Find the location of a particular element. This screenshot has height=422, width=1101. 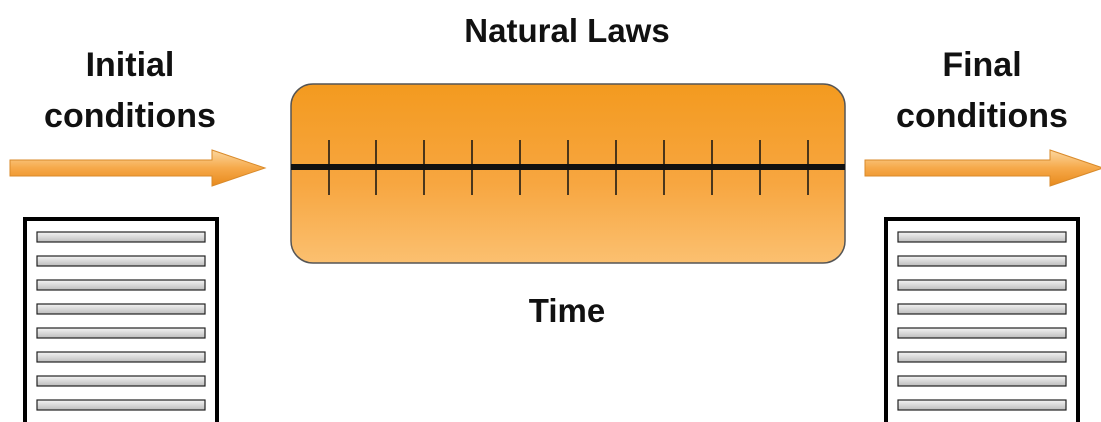

input-label: Initial conditions is located at coordinates (130, 90).